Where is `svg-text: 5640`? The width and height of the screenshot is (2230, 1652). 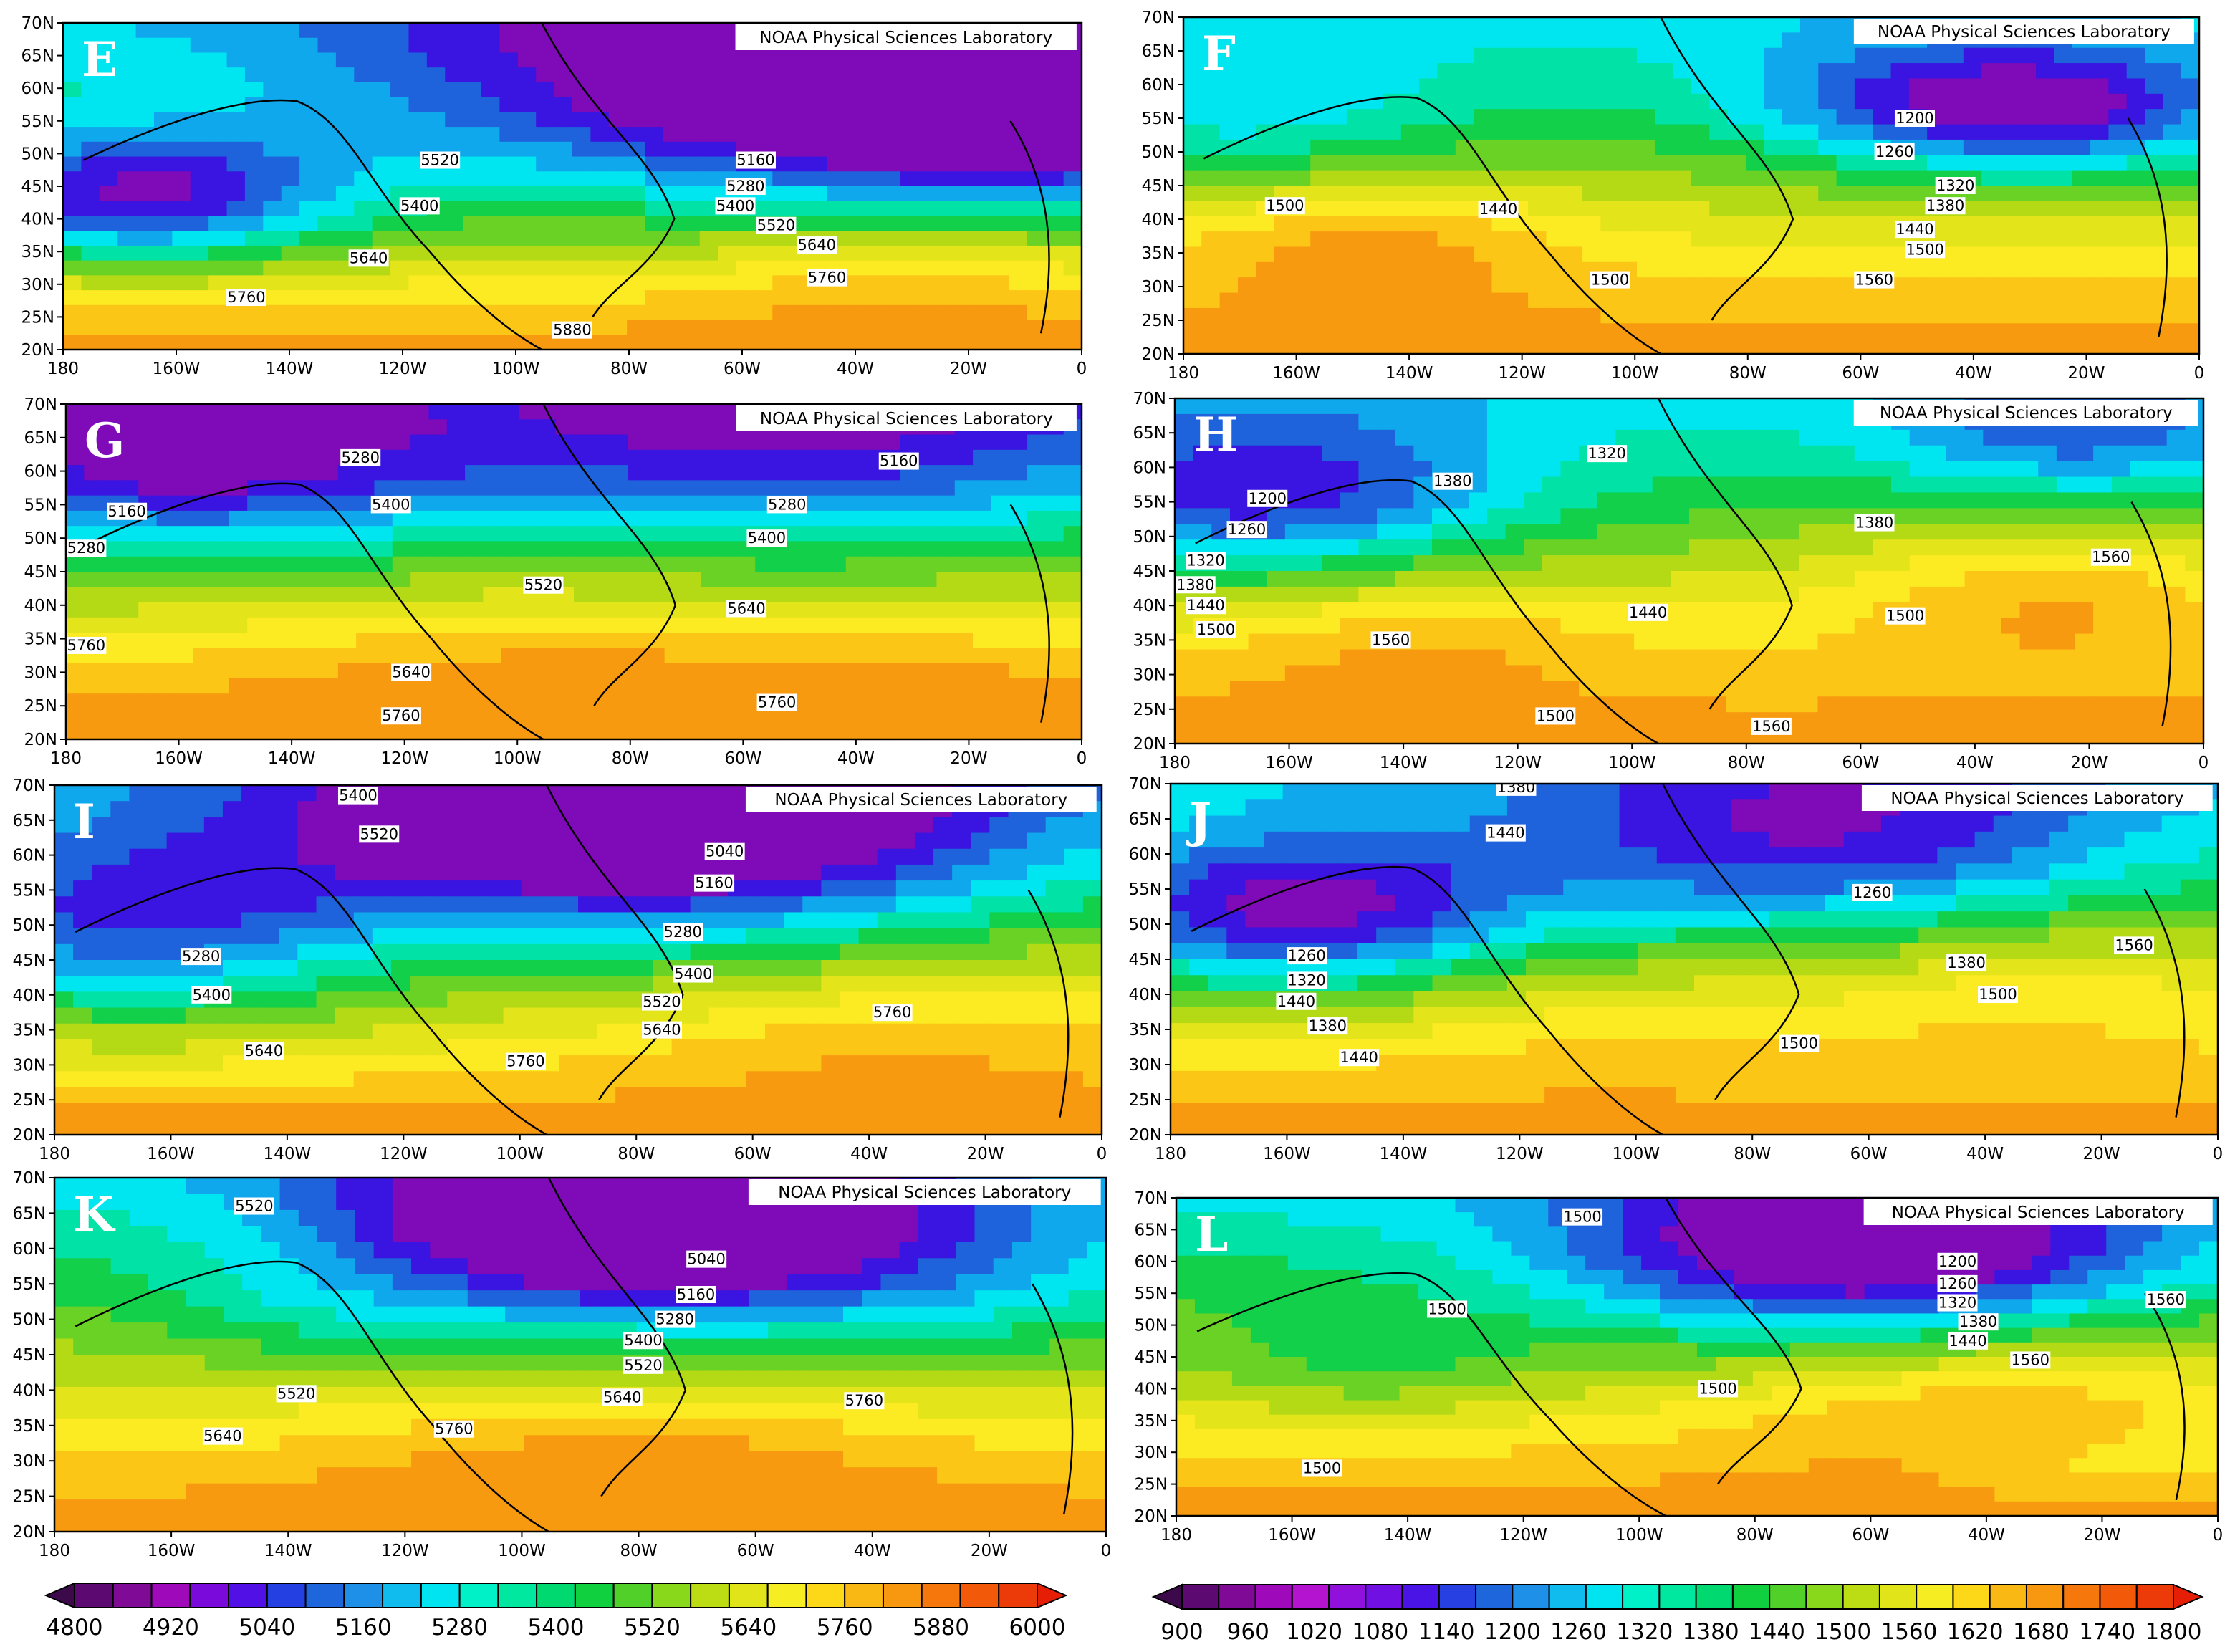
svg-text: 5640 is located at coordinates (369, 257).